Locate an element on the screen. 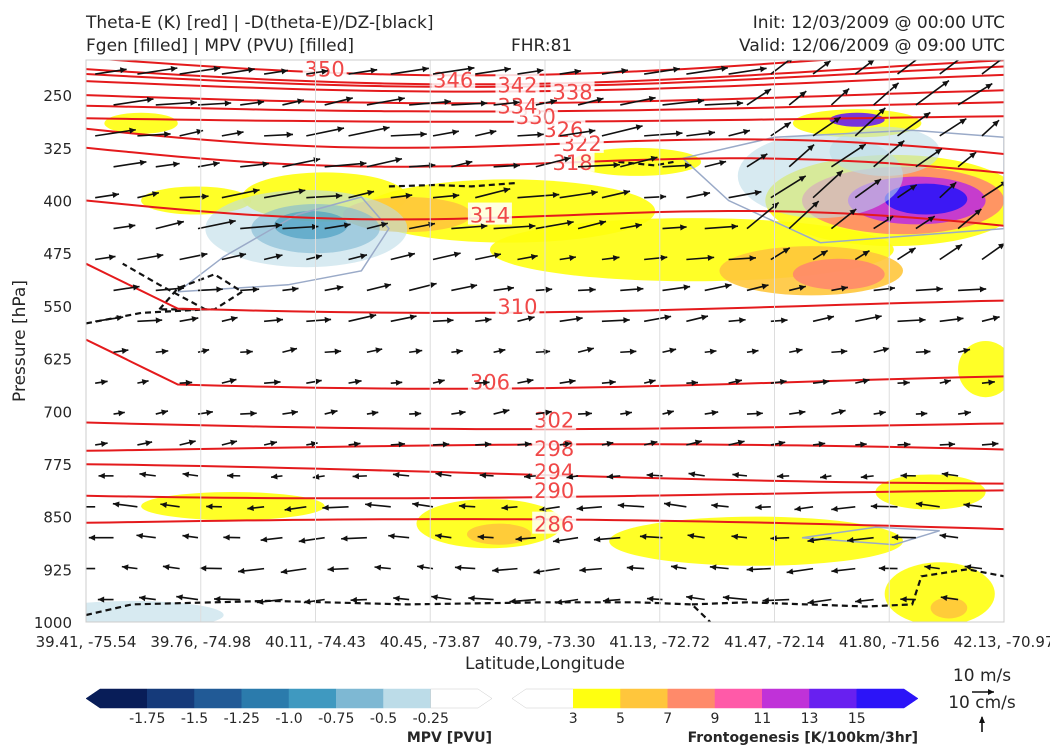  theta-e-label-bg is located at coordinates (572, 90).